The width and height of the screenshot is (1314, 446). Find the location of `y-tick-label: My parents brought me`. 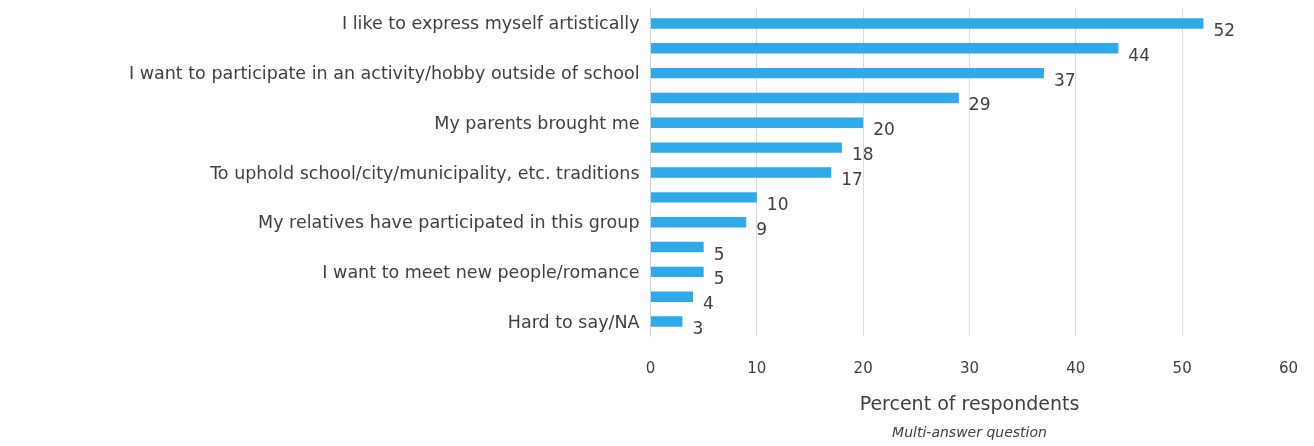

y-tick-label: My parents brought me is located at coordinates (537, 122).